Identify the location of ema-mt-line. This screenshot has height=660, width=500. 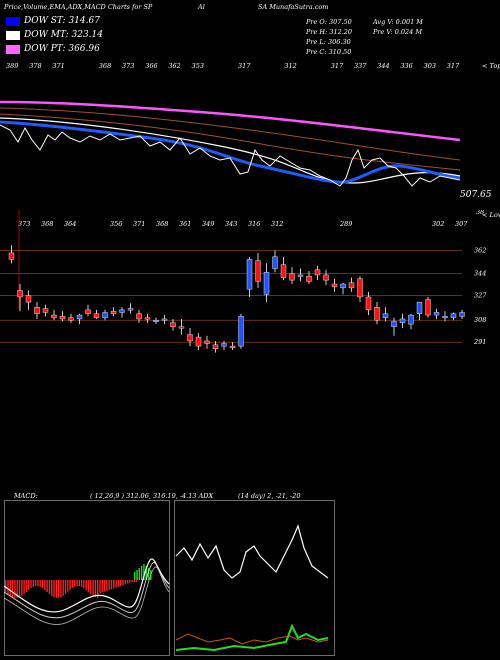
(230, 150).